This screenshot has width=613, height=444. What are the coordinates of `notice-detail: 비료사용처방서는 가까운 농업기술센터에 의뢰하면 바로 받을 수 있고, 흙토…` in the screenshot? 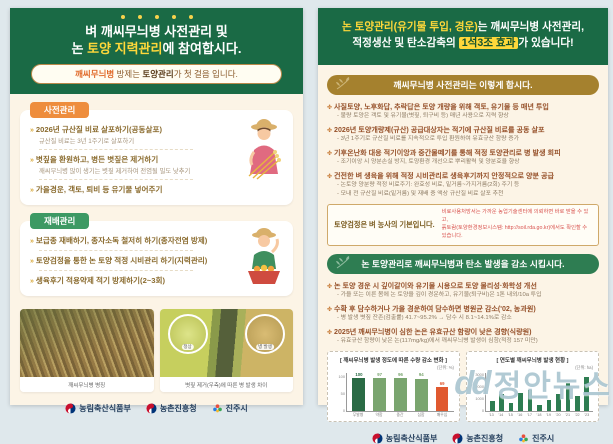 It's located at (517, 225).